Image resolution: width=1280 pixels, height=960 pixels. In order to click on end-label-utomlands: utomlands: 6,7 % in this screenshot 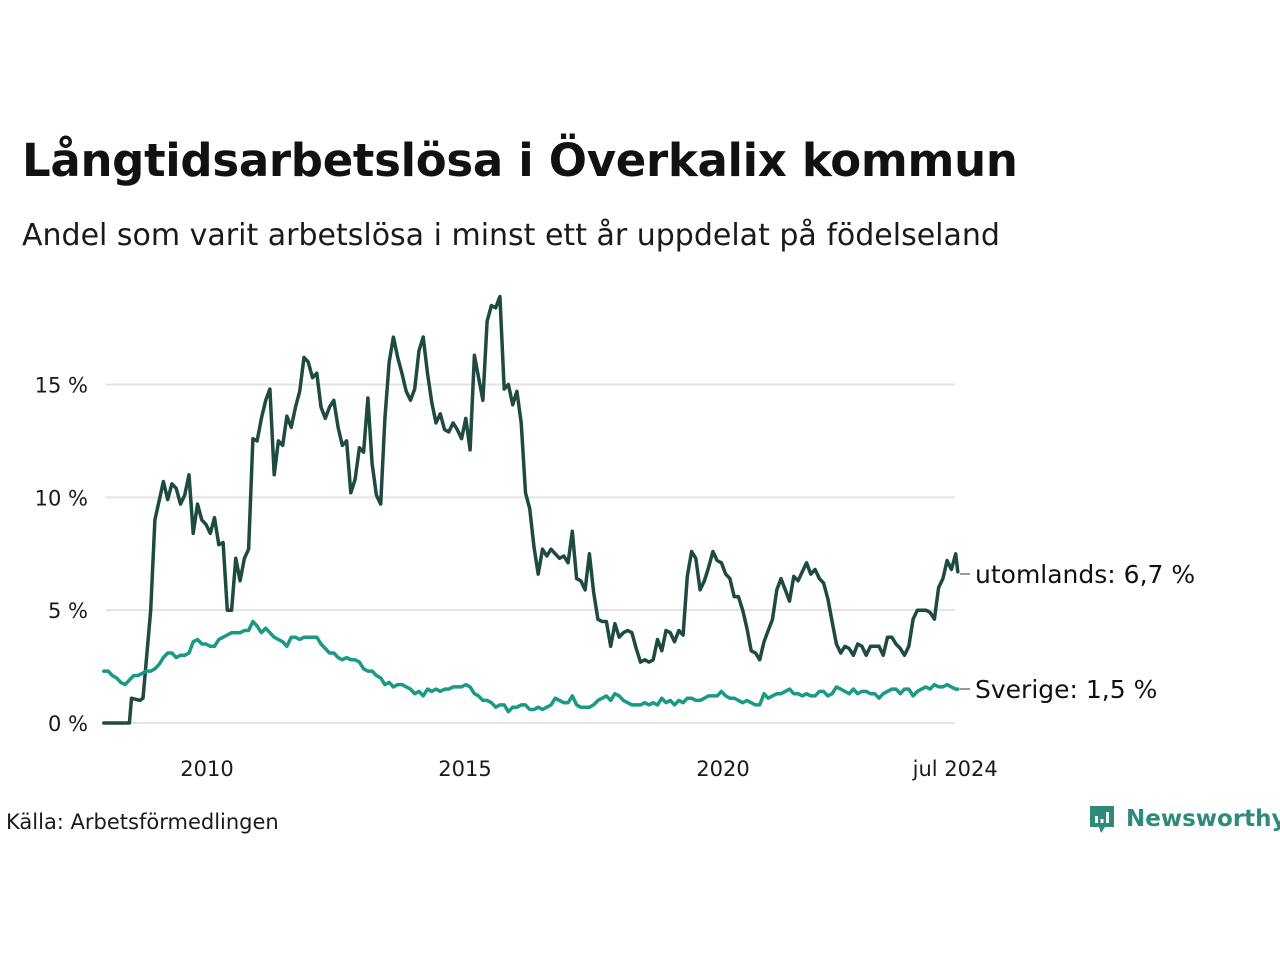, I will do `click(1085, 574)`.